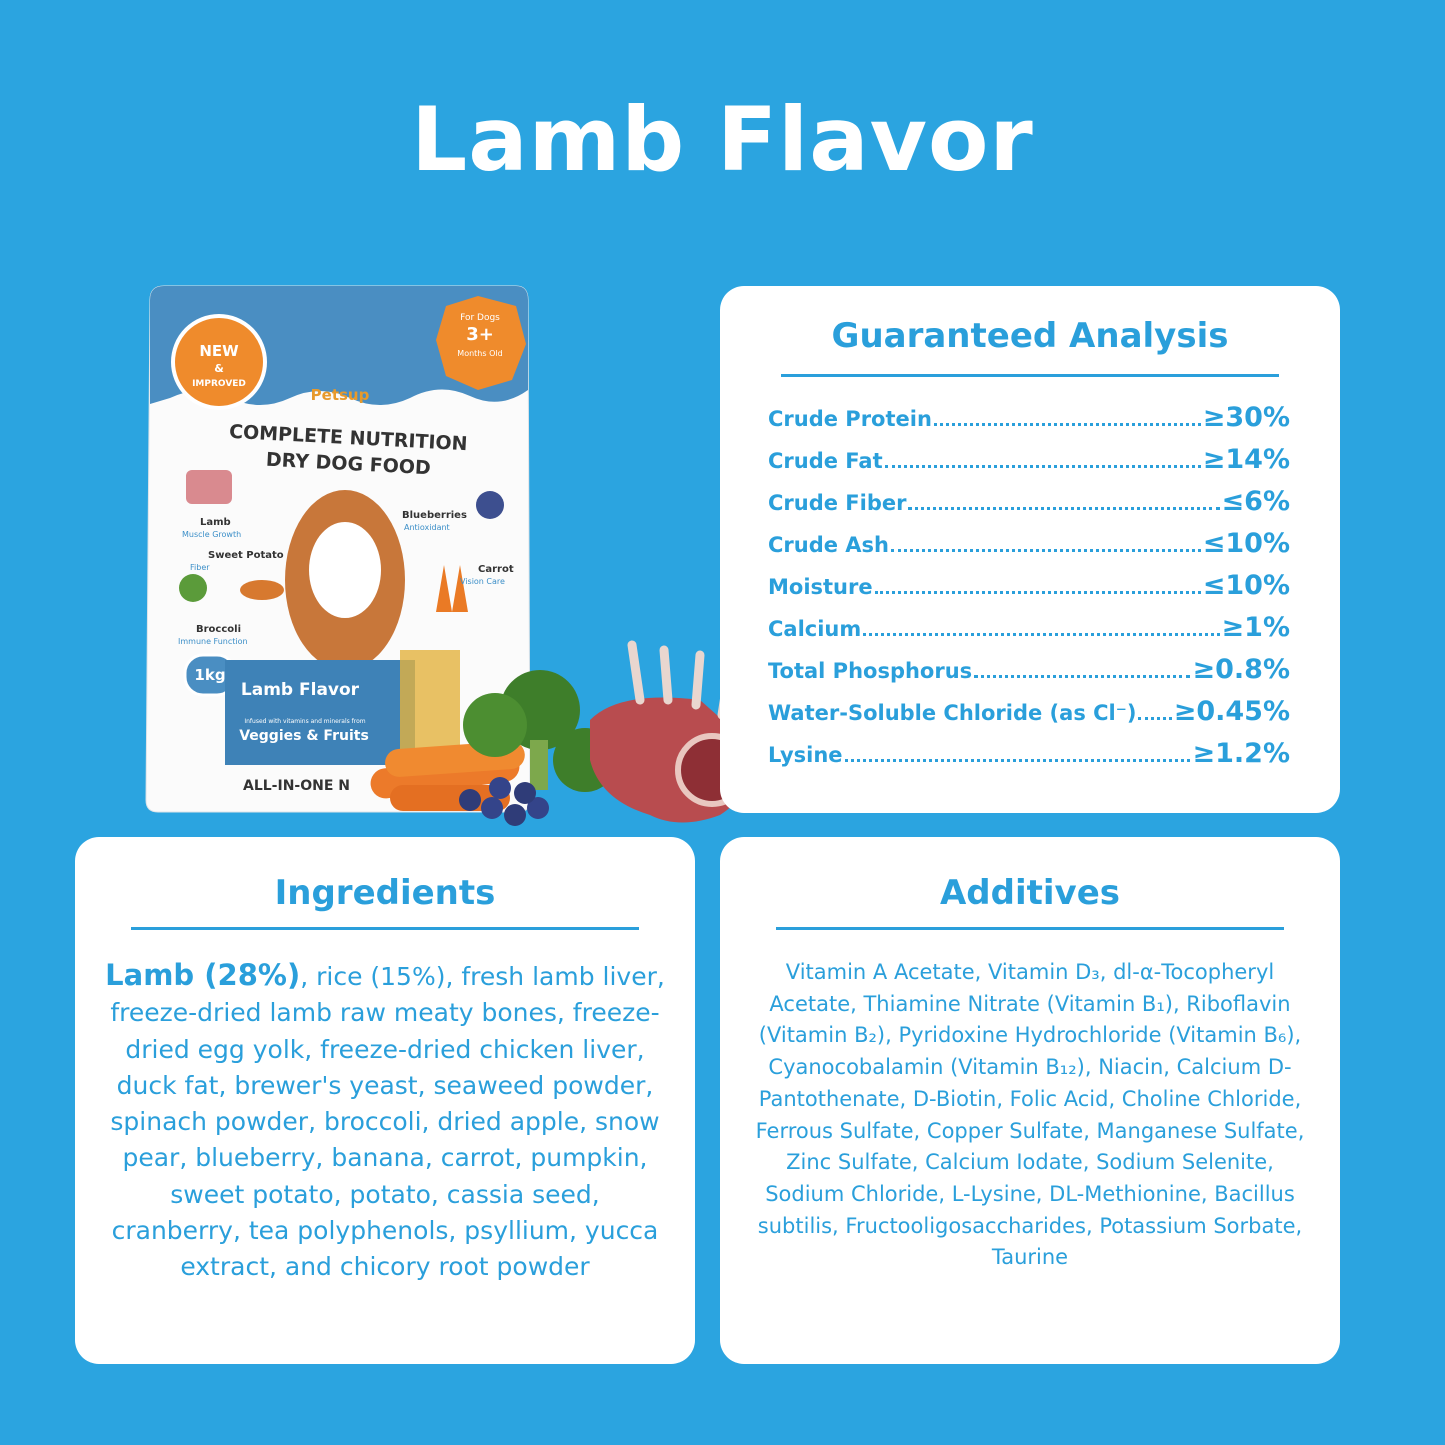 This screenshot has height=1445, width=1445. I want to click on analysis-row: Crude Fat ≥14%, so click(1029, 465).